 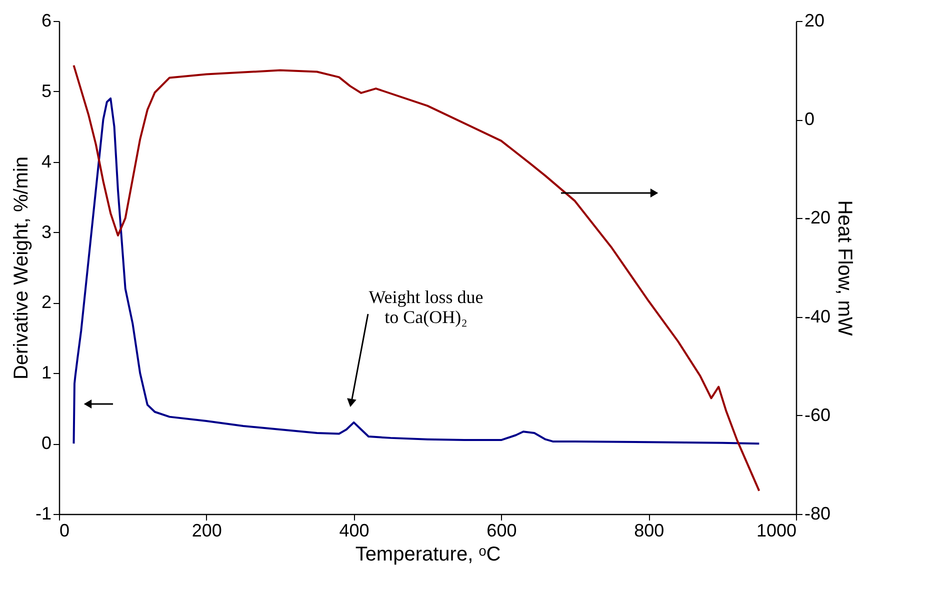 What do you see at coordinates (776, 530) in the screenshot?
I see `x-tick-label: 1000` at bounding box center [776, 530].